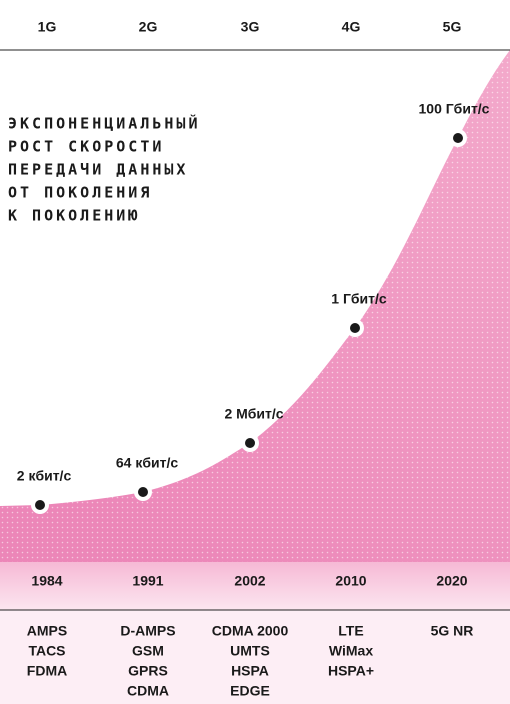 This screenshot has height=704, width=510. Describe the element at coordinates (98, 170) in the screenshot. I see `title-line: ПЕРЕДАЧИ ДАННЫХ` at that location.